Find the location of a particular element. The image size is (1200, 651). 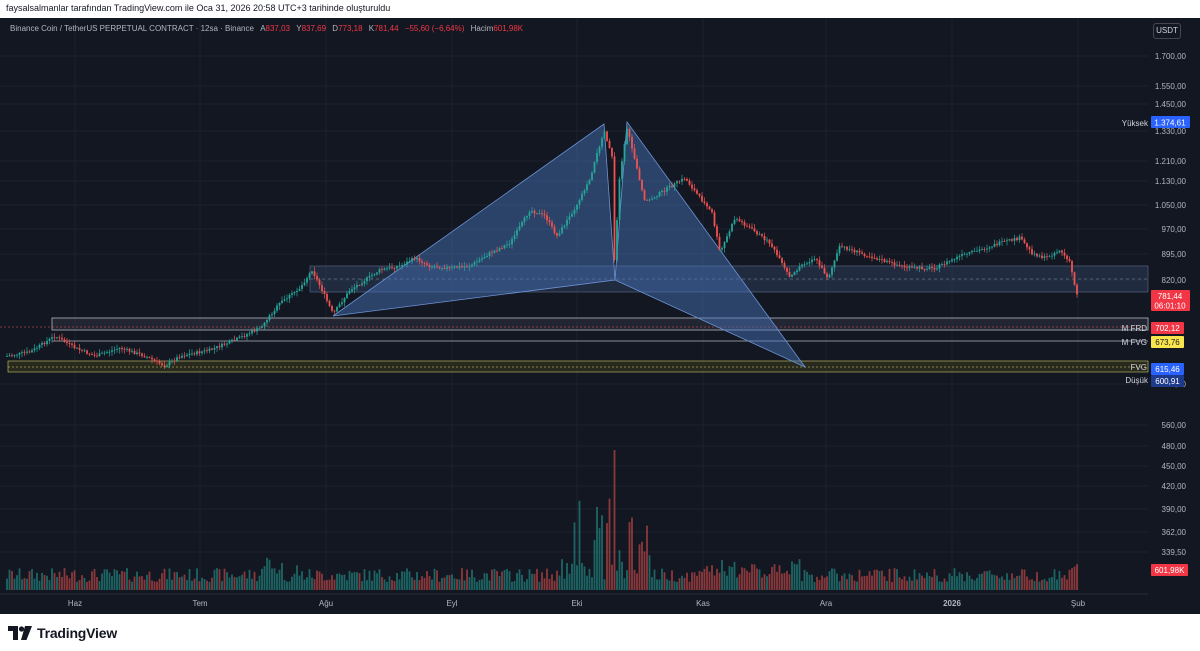

tradingview-logo: TradingView is located at coordinates (62, 633).